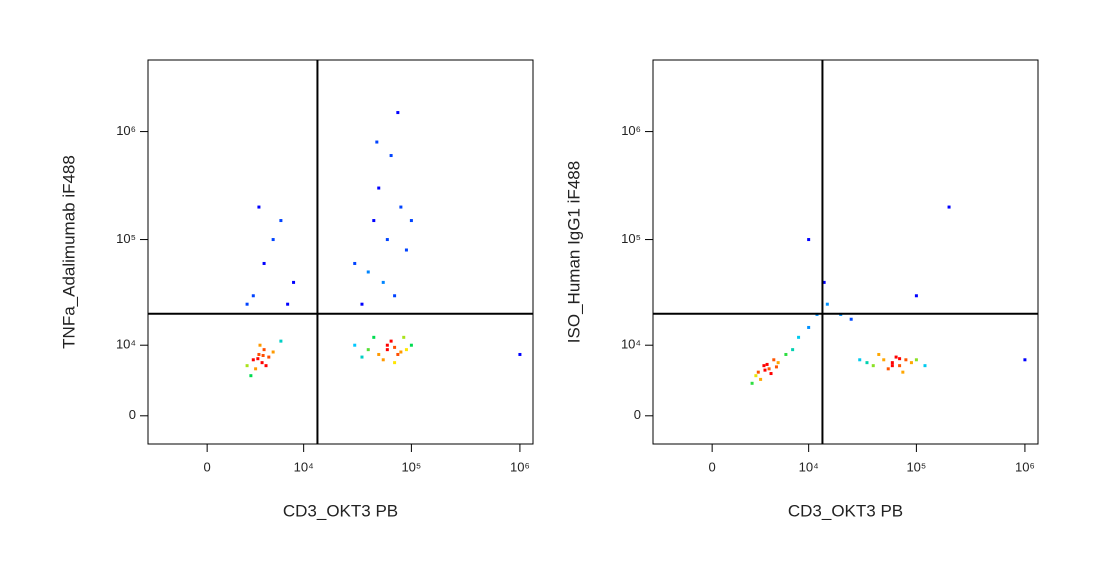  What do you see at coordinates (68, 252) in the screenshot?
I see `y-axis-title: TNFa_Adalimumab iF488` at bounding box center [68, 252].